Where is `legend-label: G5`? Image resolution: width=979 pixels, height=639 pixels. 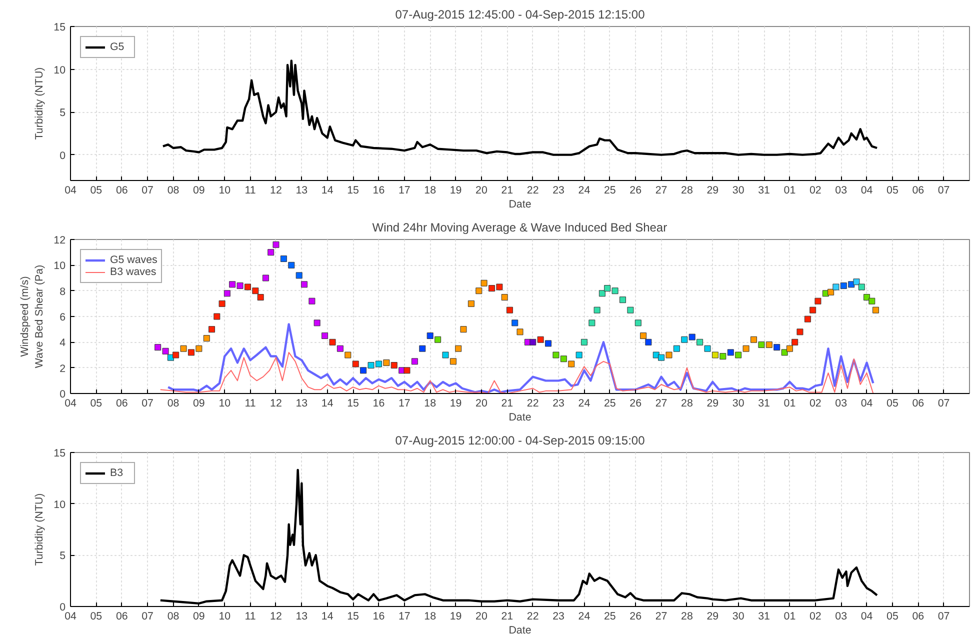 legend-label: G5 is located at coordinates (118, 47).